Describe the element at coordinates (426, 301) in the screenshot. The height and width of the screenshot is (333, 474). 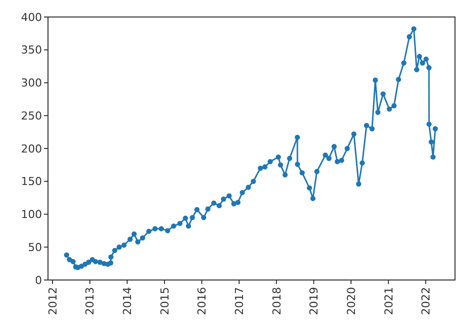
I see `x-tick-label: 2022` at that location.